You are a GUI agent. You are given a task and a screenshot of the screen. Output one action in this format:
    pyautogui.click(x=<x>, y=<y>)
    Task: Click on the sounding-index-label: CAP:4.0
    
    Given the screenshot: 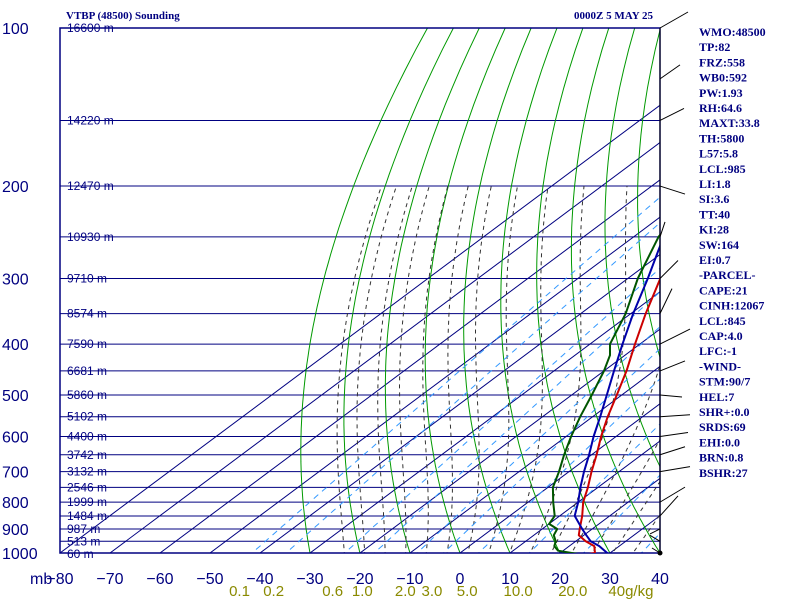 What is the action you would take?
    pyautogui.click(x=721, y=336)
    